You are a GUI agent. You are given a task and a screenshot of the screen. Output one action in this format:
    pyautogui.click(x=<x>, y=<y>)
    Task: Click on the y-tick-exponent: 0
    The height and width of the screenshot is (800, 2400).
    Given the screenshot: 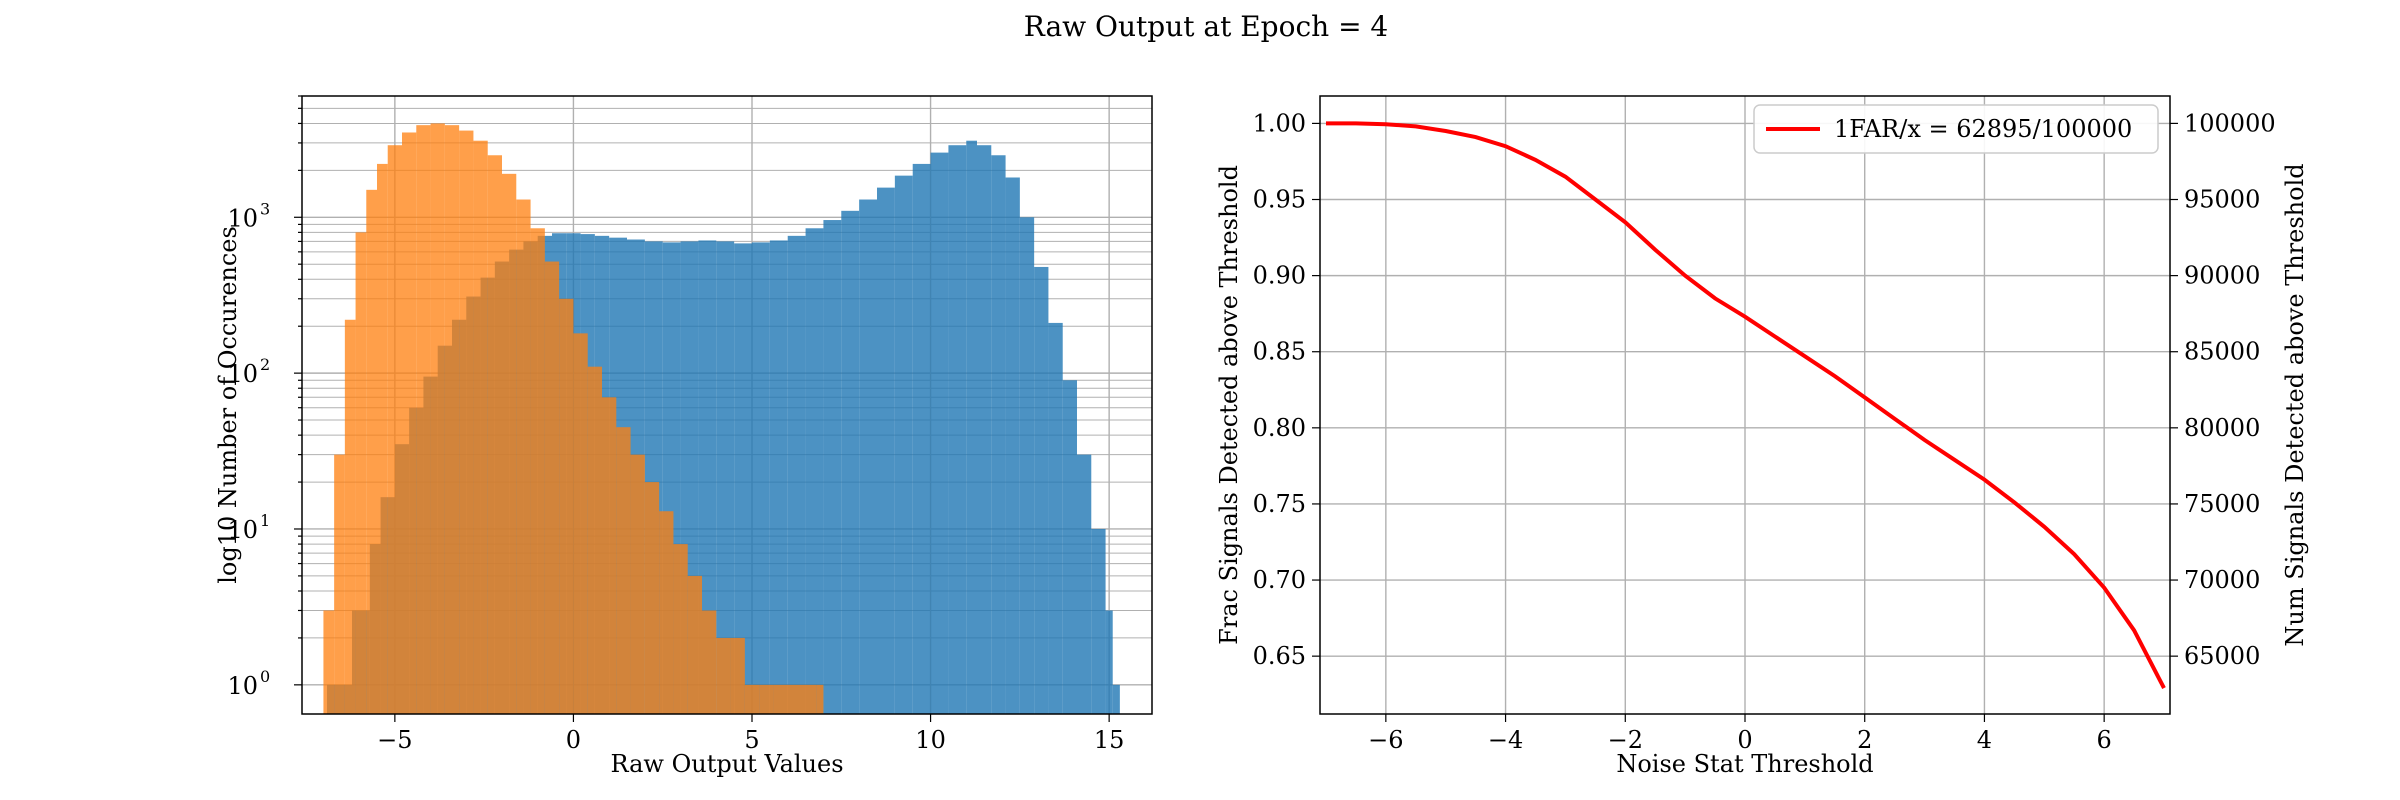 What is the action you would take?
    pyautogui.click(x=265, y=676)
    